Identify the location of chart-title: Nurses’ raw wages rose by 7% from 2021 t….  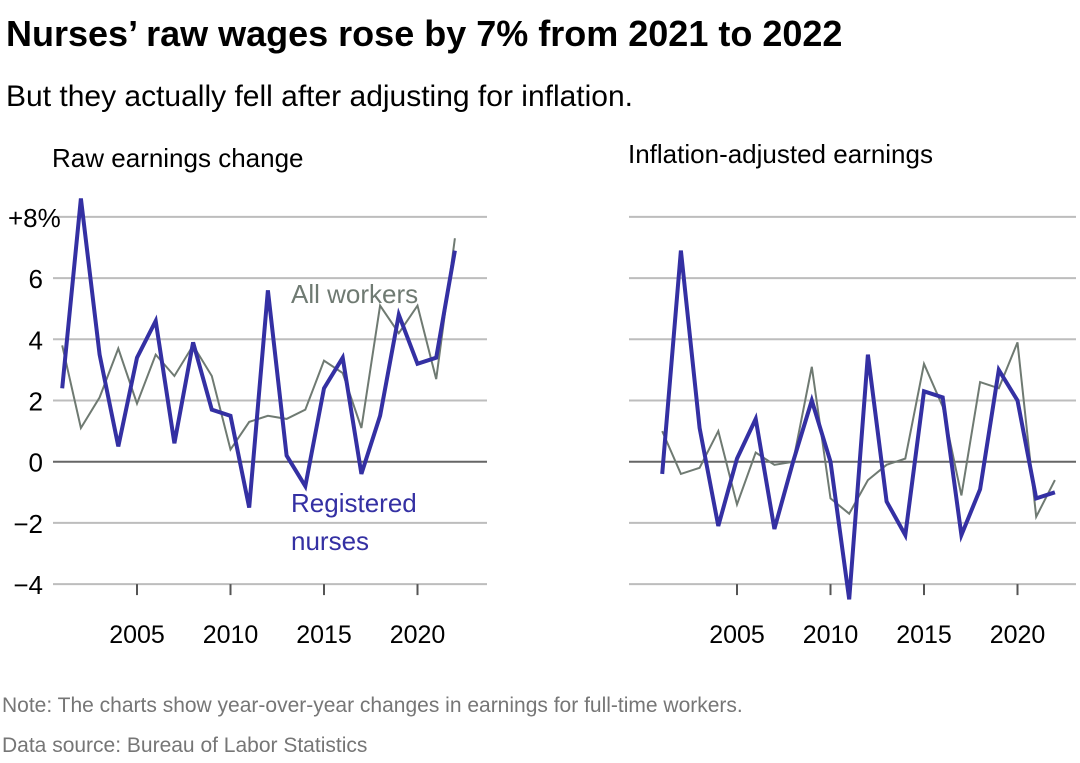
(424, 33).